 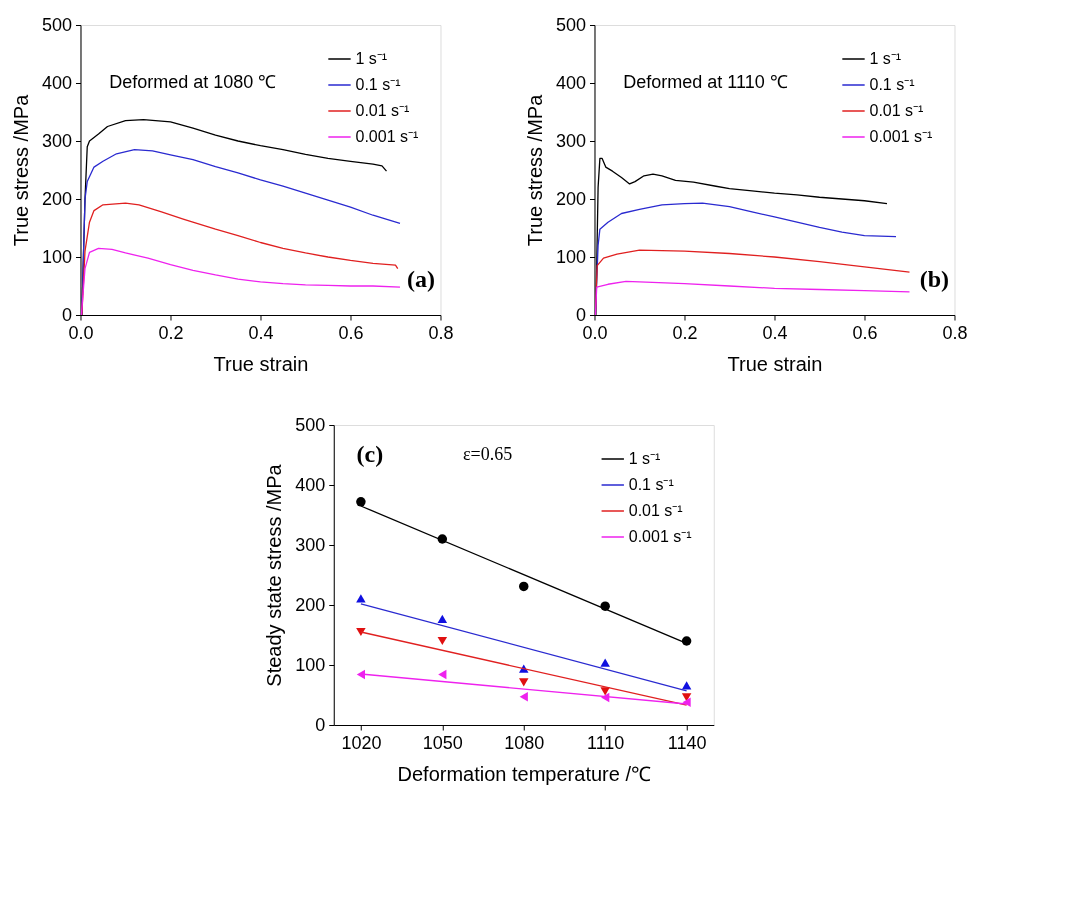 I want to click on x-tick-label: 1050, so click(x=442, y=742).